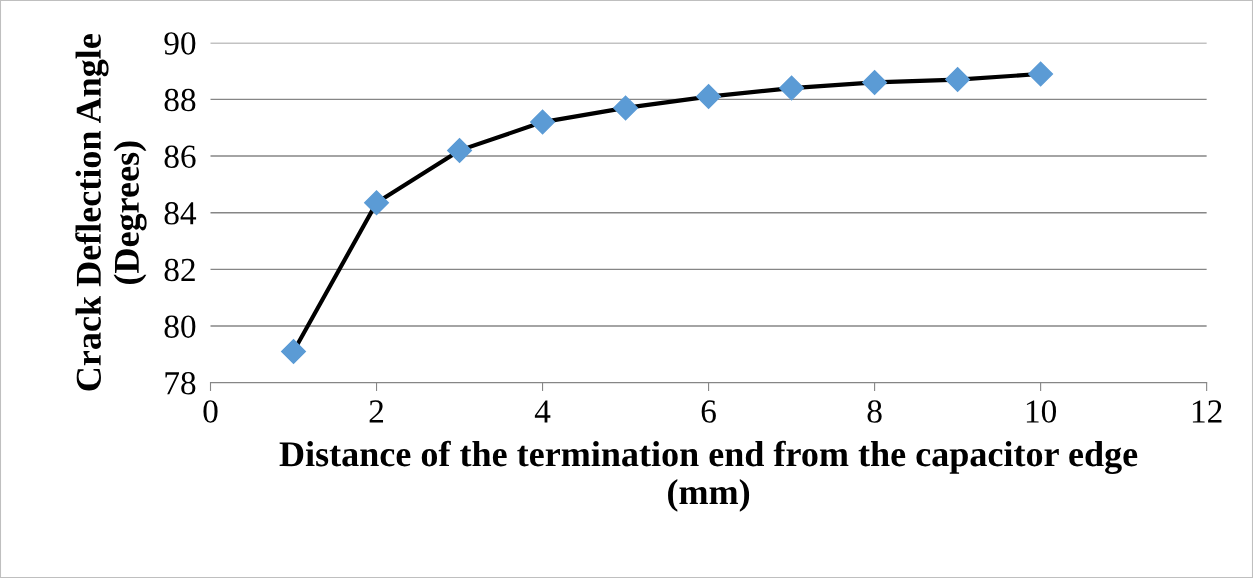 The width and height of the screenshot is (1253, 578). I want to click on y-tick-label: 86, so click(180, 156).